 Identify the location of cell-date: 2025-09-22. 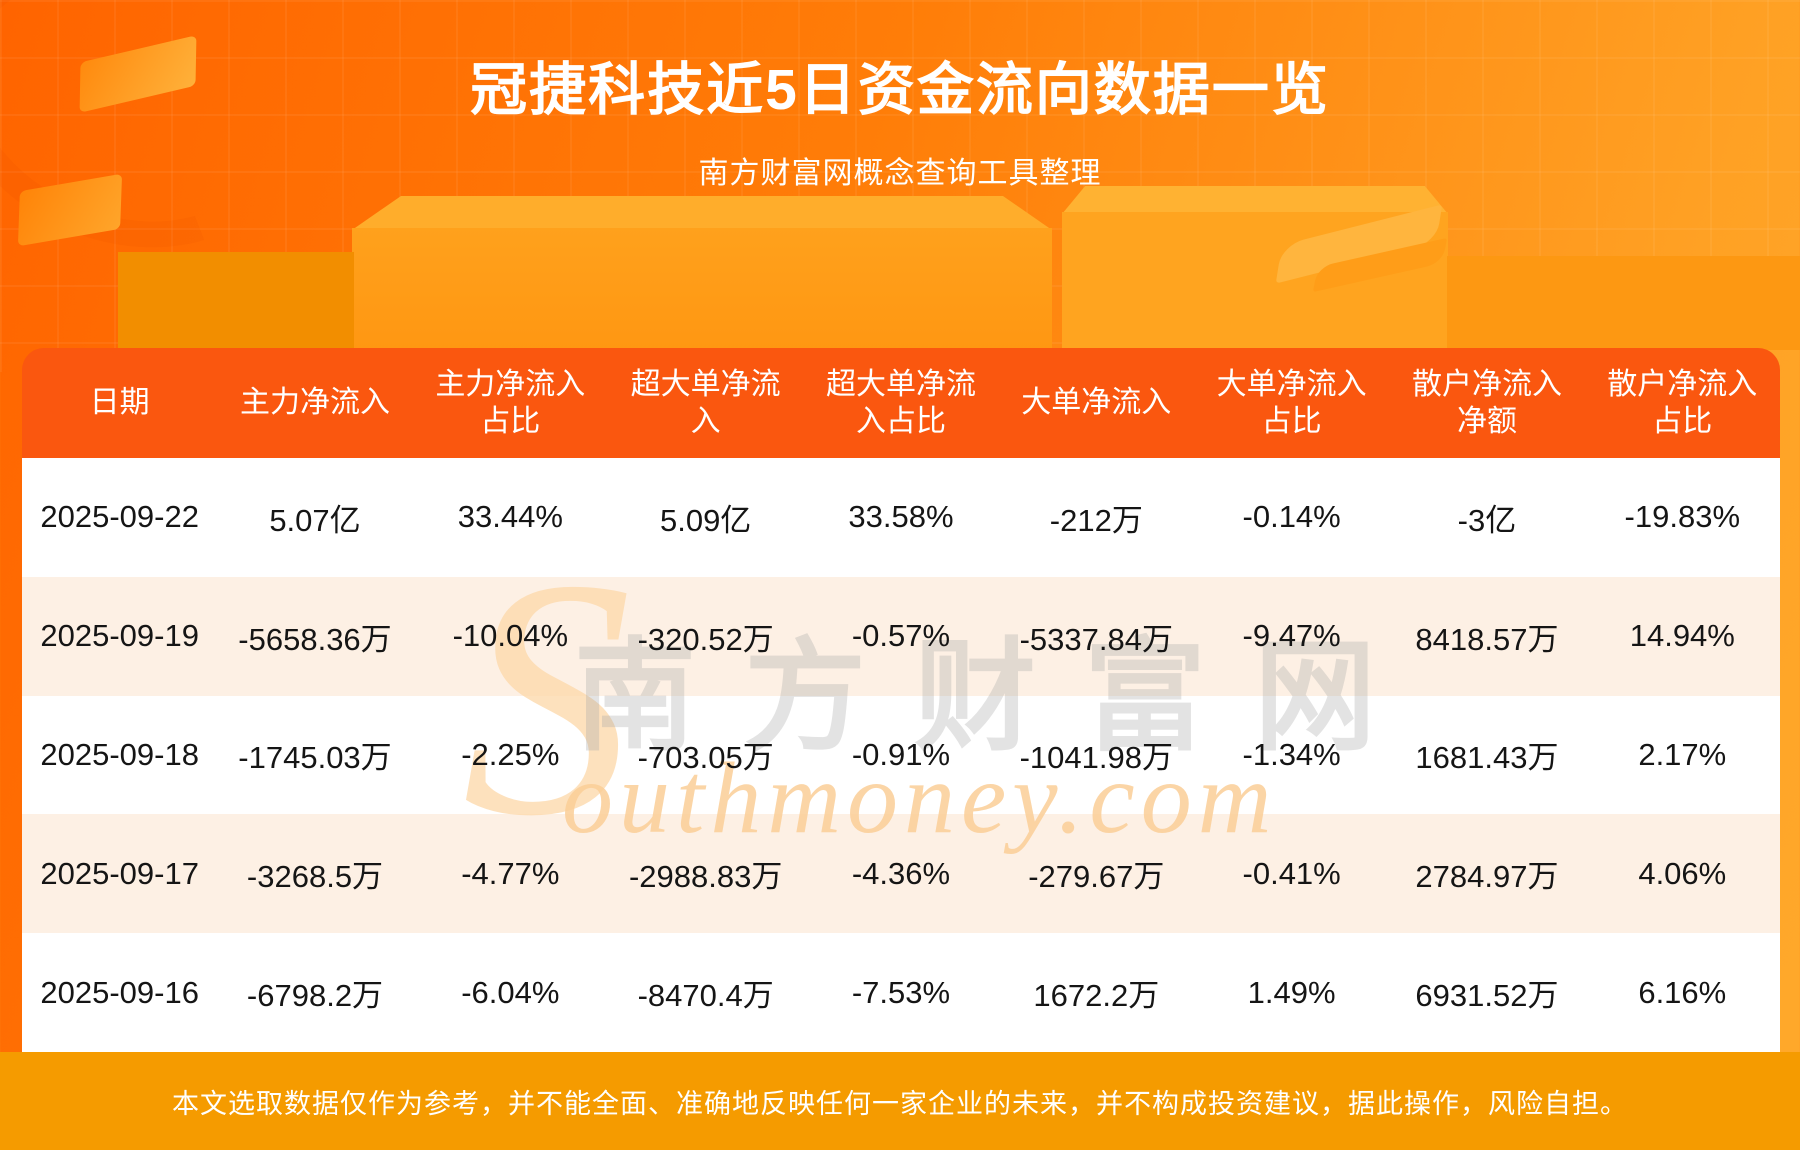
(119, 517).